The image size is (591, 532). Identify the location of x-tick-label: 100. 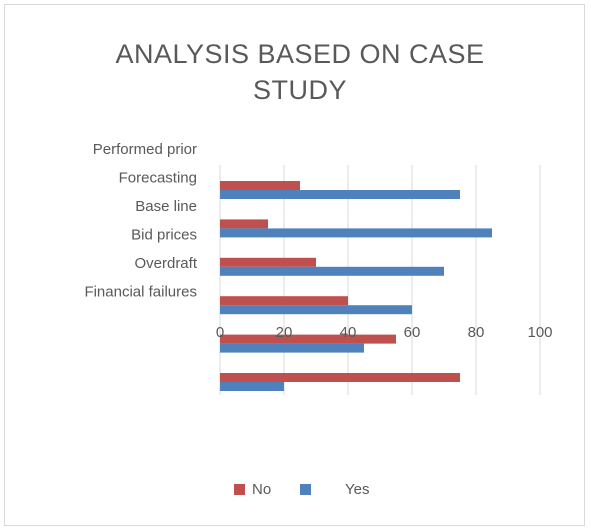
(539, 332).